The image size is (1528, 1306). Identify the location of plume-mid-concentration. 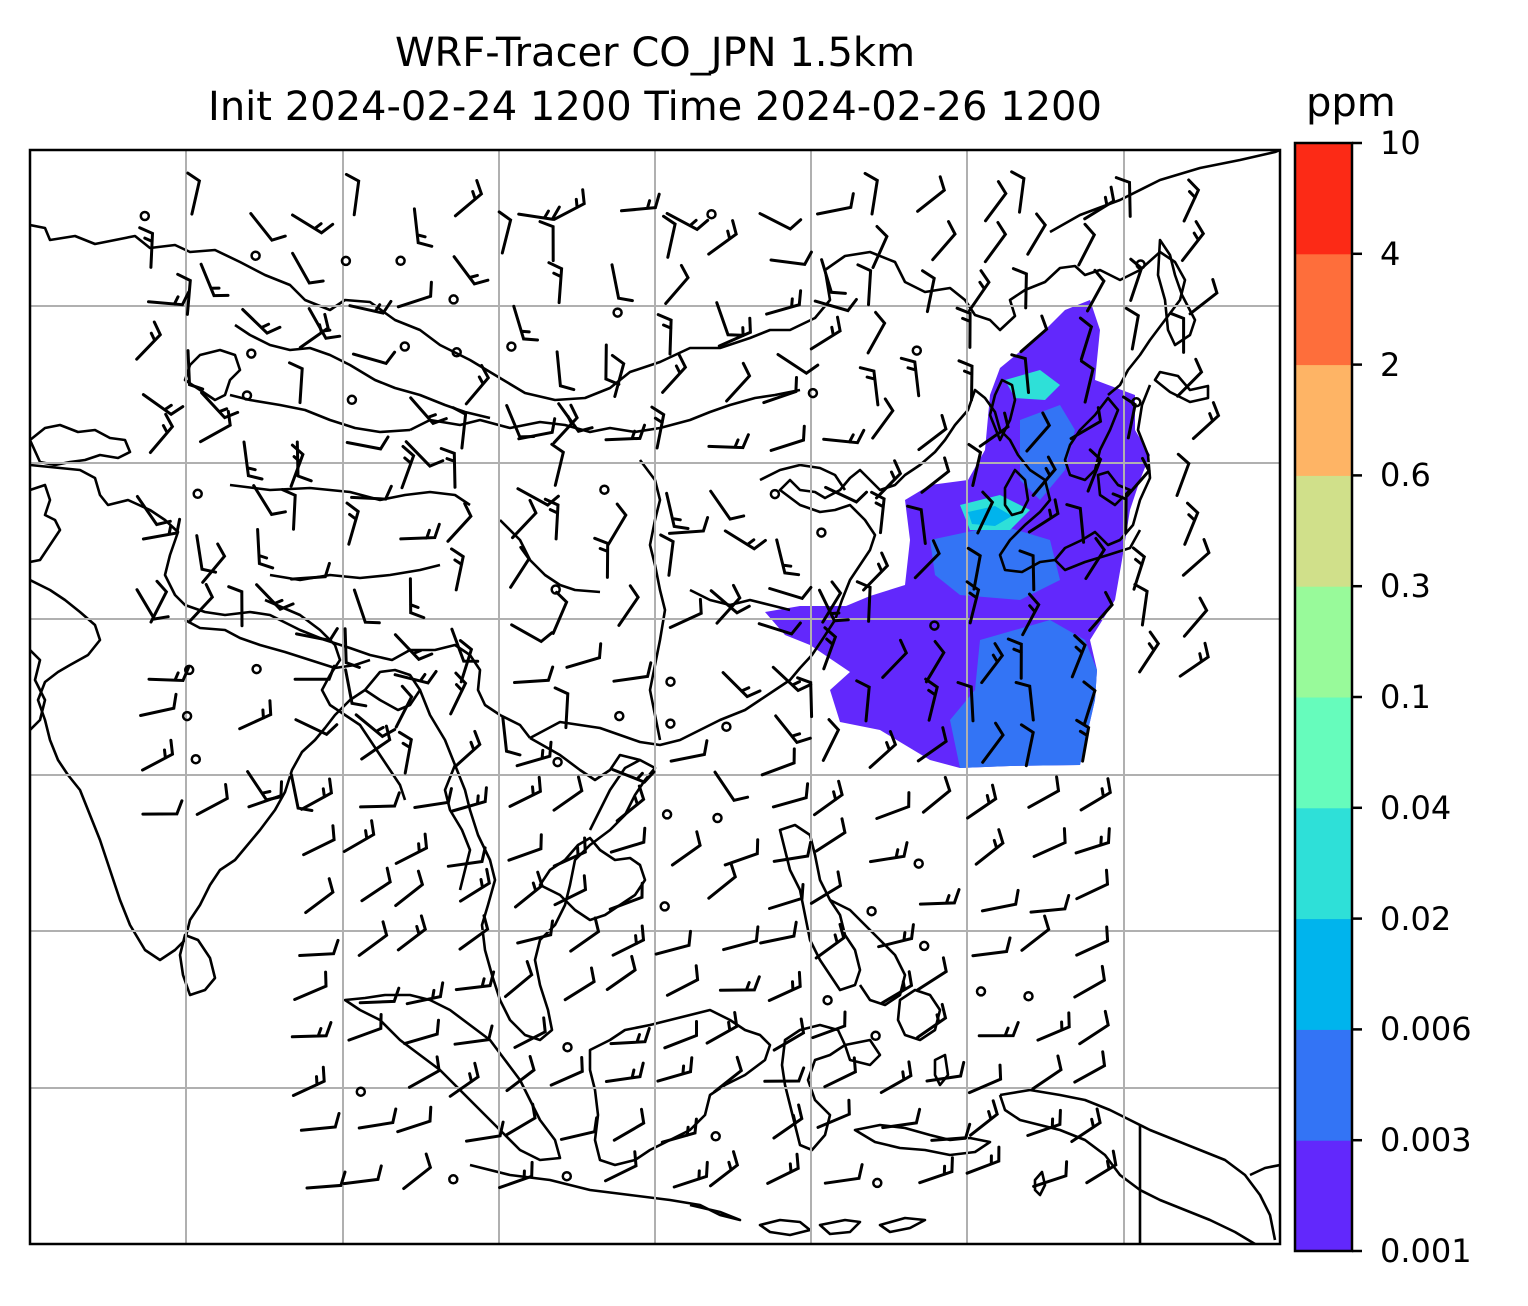
(1047, 452).